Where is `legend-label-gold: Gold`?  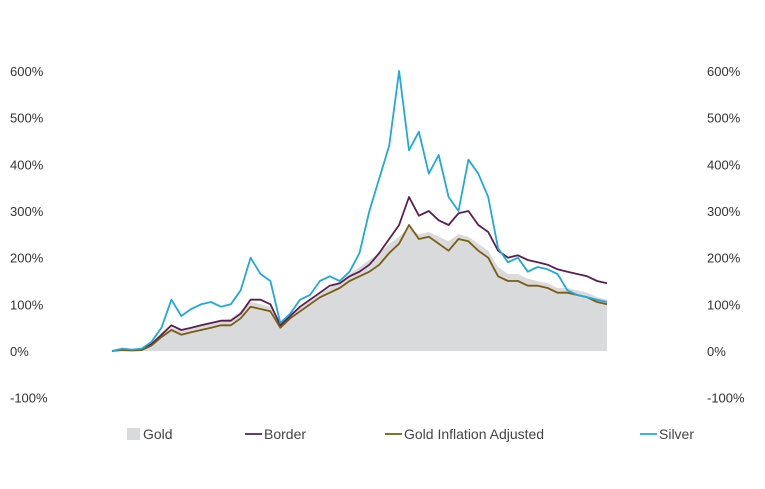
legend-label-gold: Gold is located at coordinates (158, 434).